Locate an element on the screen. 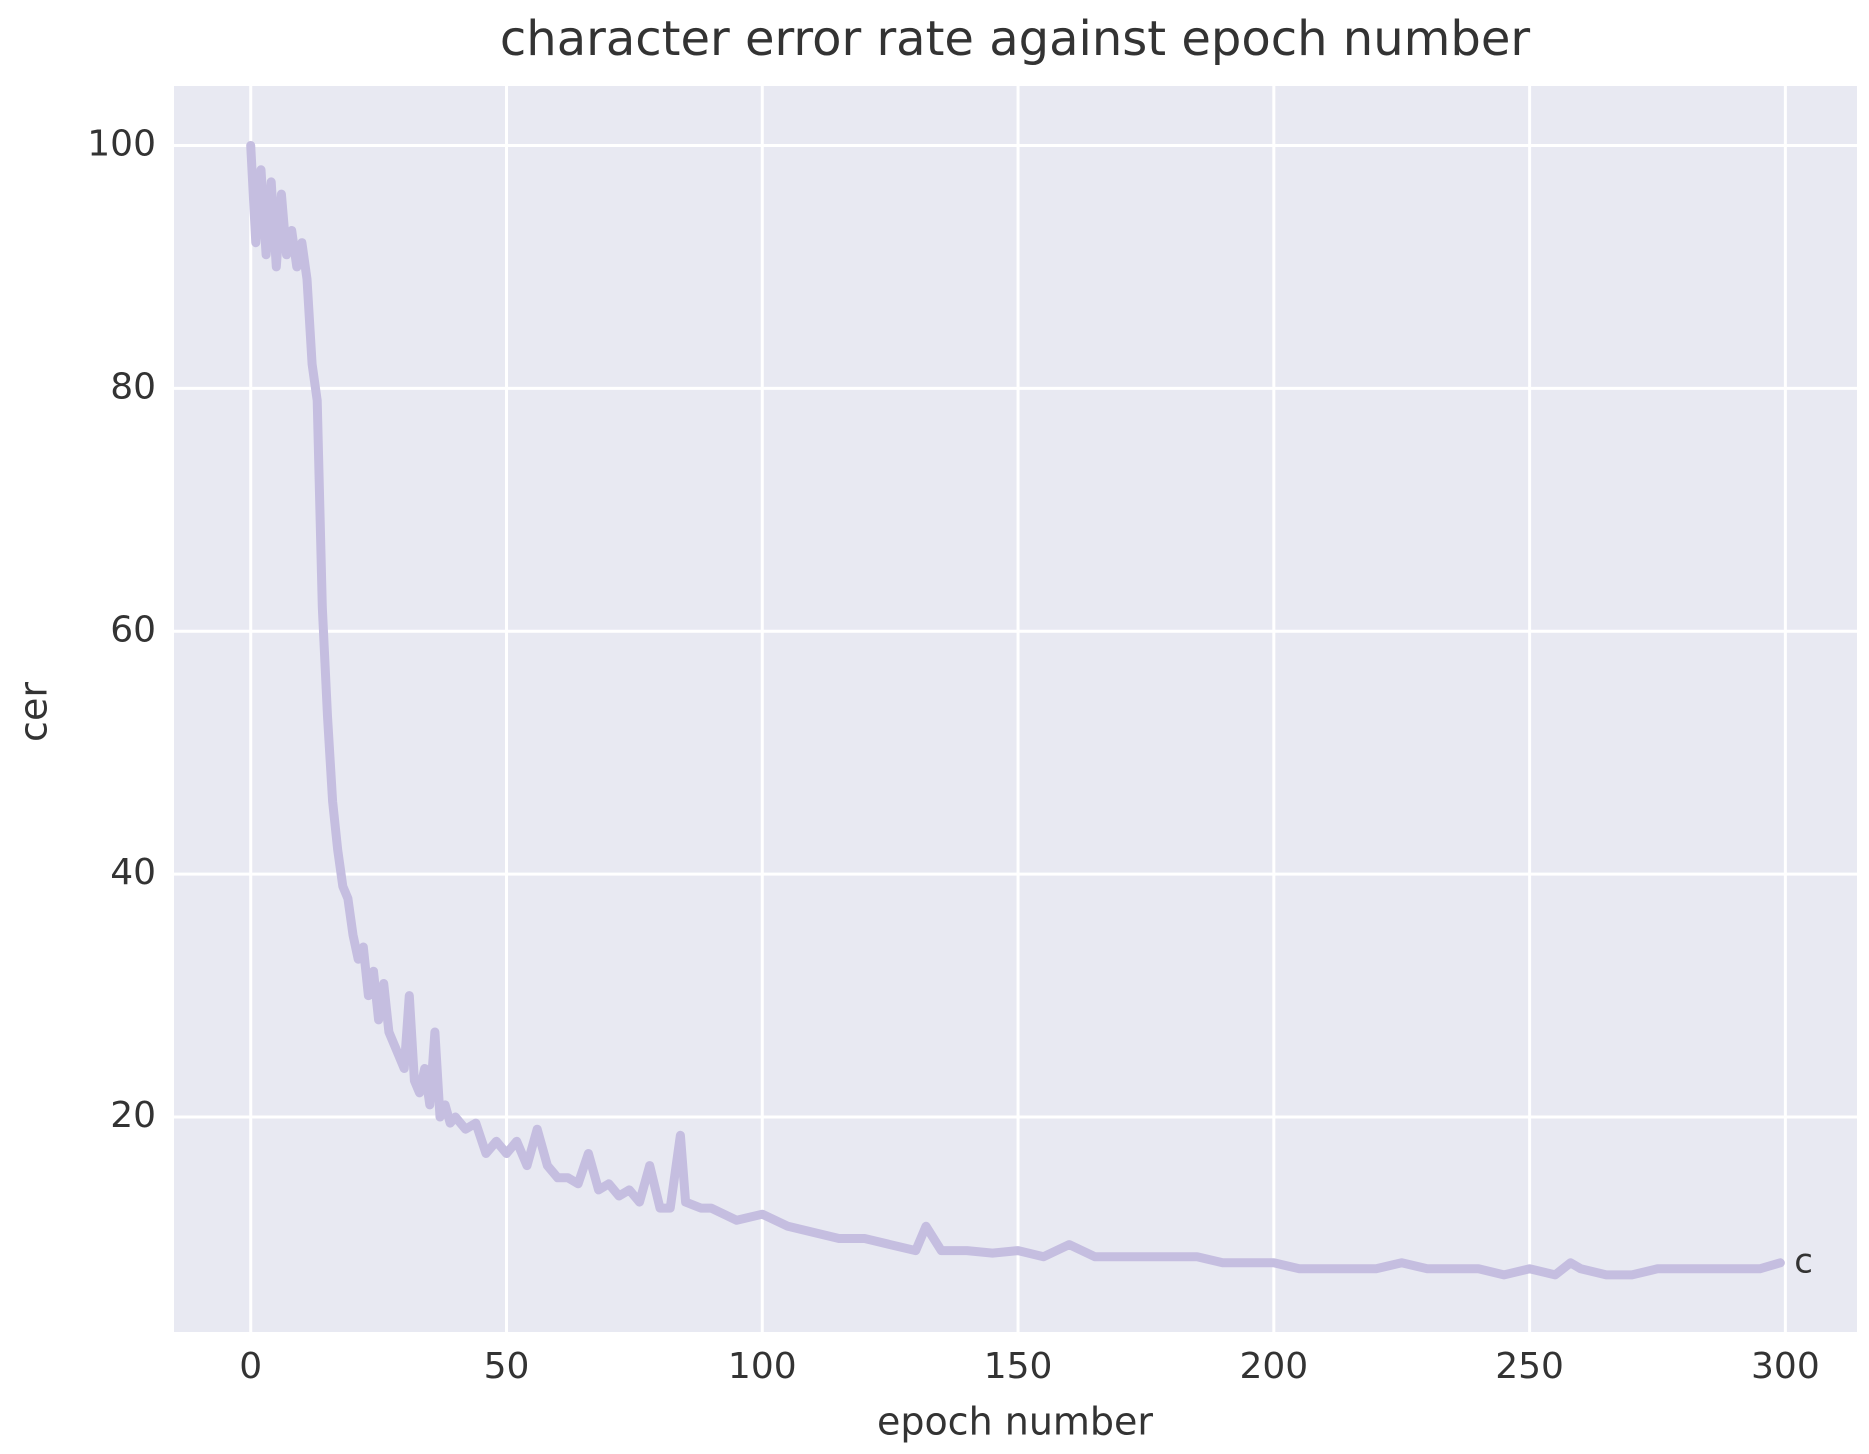  x-tick-label: 100 is located at coordinates (762, 1366).